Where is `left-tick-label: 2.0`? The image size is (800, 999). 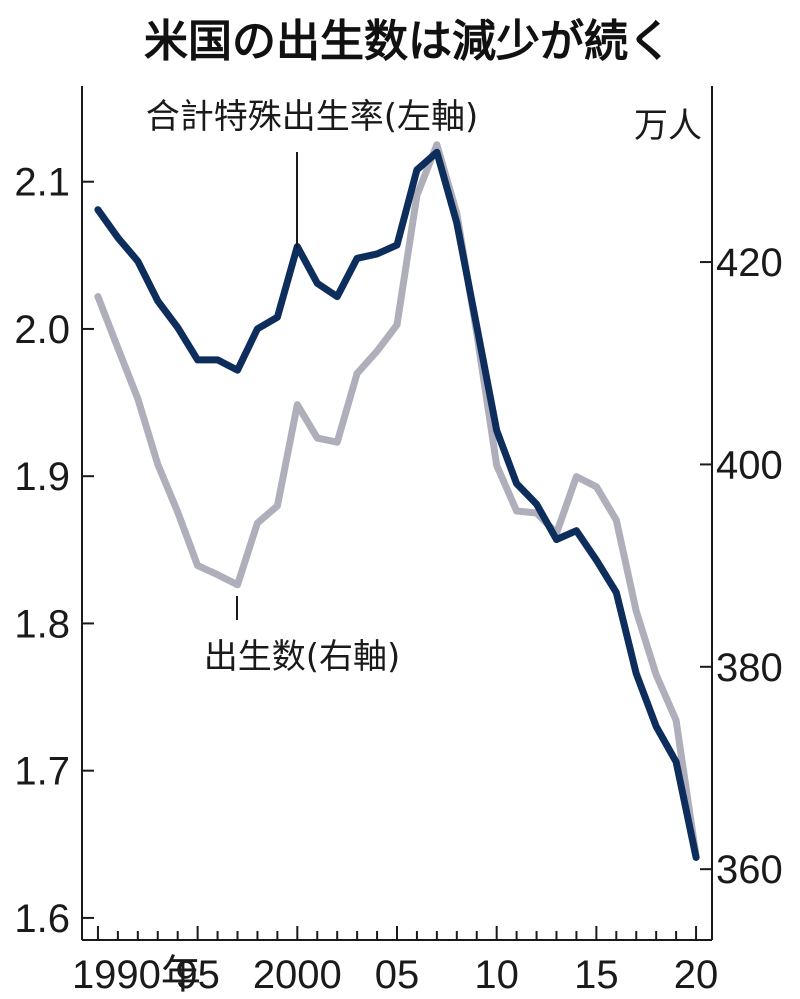
left-tick-label: 2.0 is located at coordinates (42, 330).